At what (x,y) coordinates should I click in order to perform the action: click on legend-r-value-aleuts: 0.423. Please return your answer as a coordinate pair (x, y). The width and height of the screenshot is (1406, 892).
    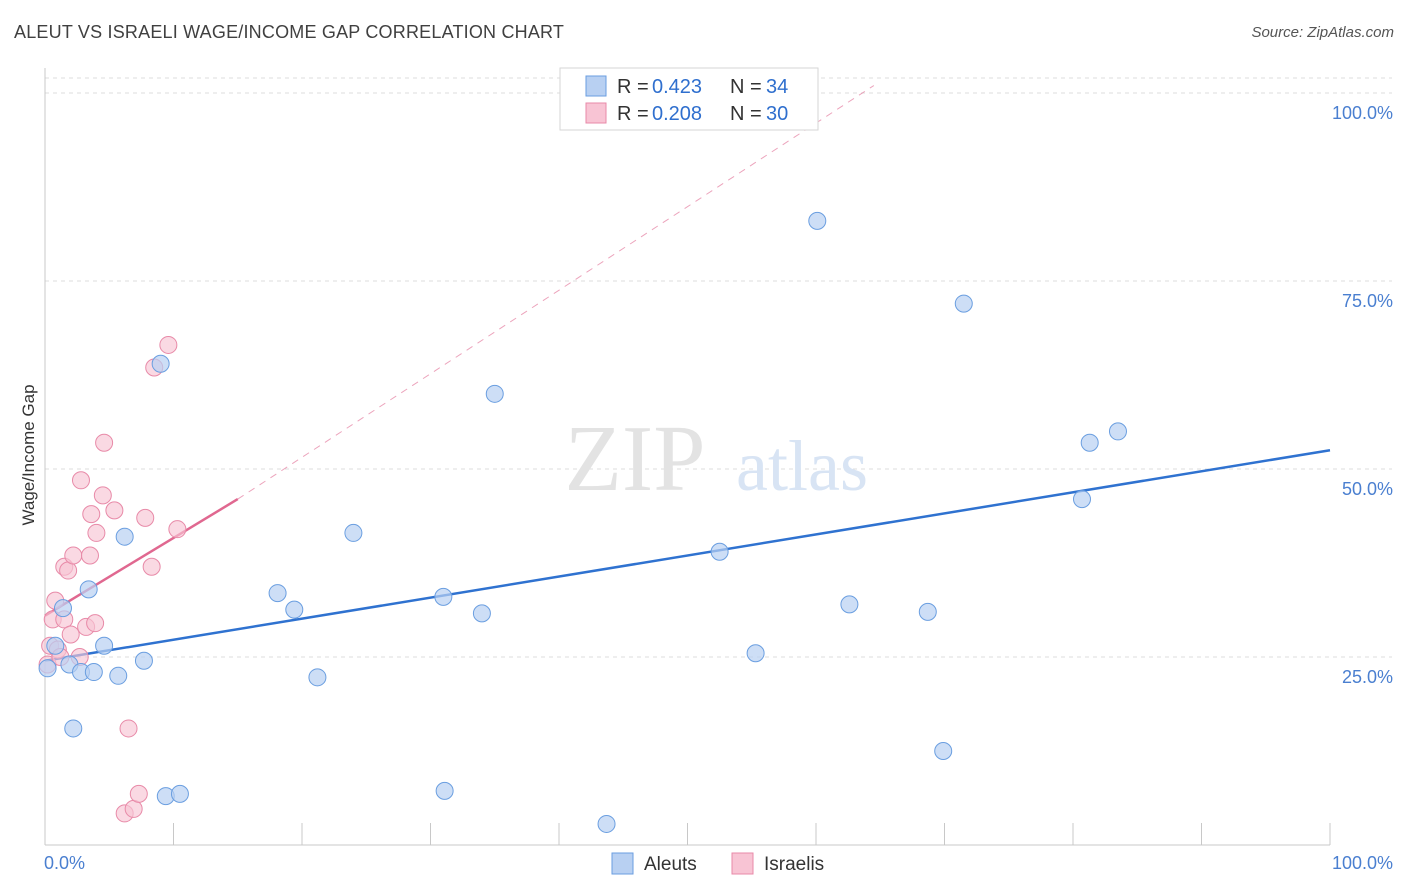
    Looking at the image, I should click on (677, 87).